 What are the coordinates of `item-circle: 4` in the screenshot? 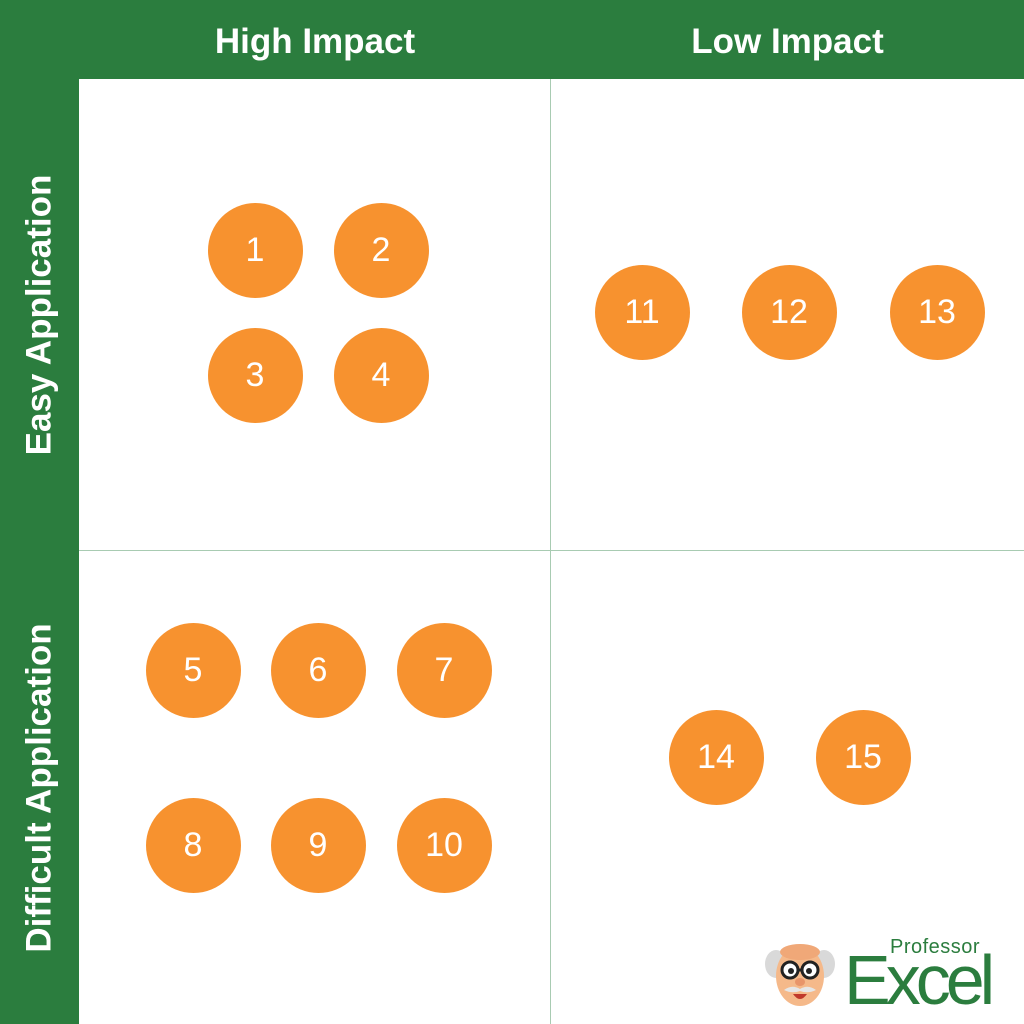 It's located at (381, 375).